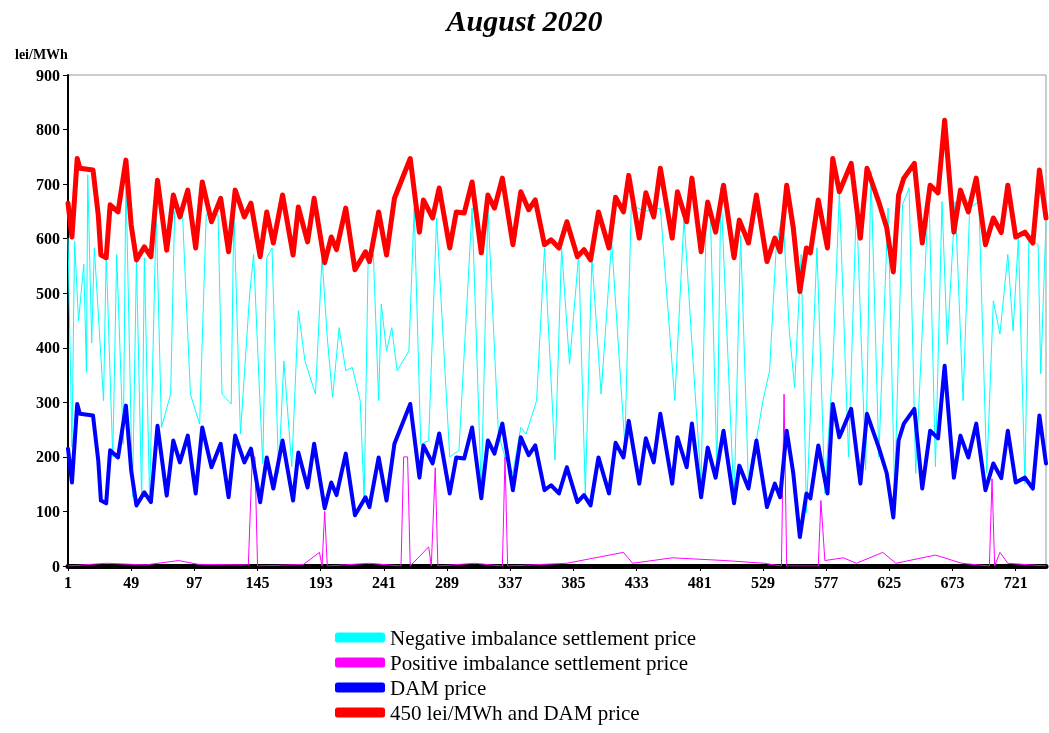 This screenshot has height=733, width=1049. What do you see at coordinates (699, 582) in the screenshot?
I see `x-tick-label: 481` at bounding box center [699, 582].